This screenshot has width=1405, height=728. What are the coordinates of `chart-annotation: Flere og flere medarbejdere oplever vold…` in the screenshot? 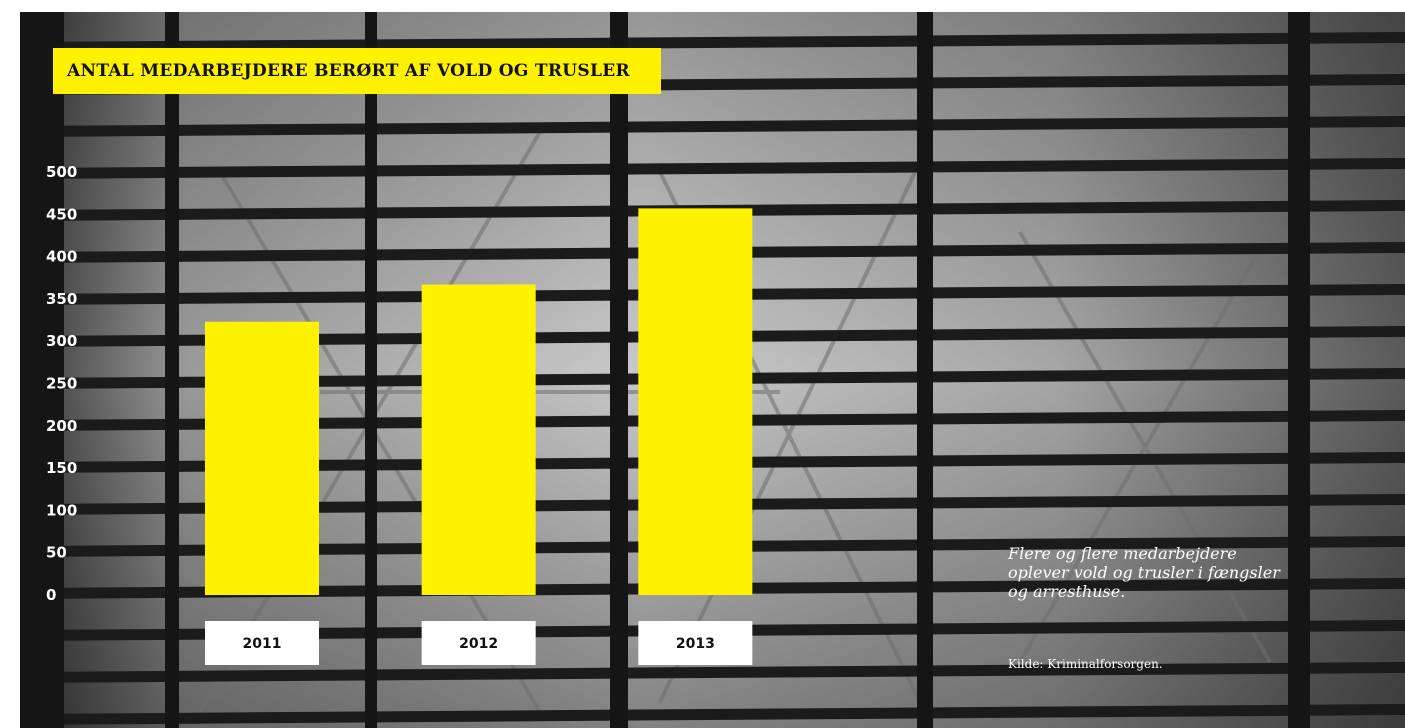 It's located at (1144, 572).